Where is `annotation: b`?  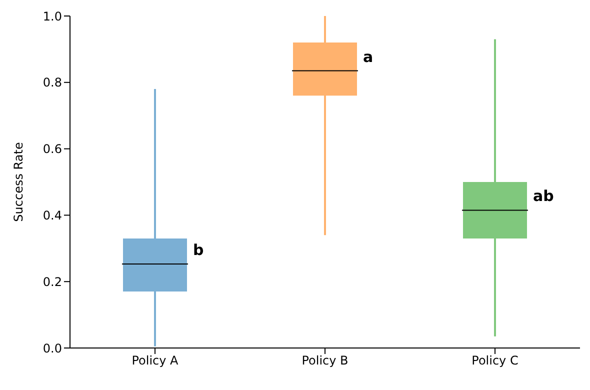 annotation: b is located at coordinates (198, 250).